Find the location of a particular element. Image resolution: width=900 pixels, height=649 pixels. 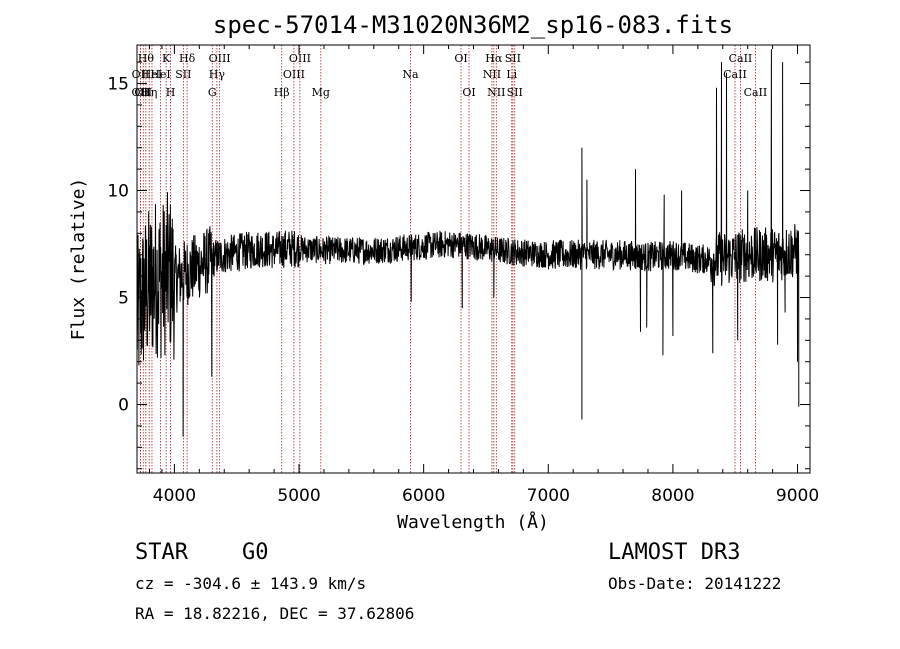

line-label: Hγ is located at coordinates (217, 74).